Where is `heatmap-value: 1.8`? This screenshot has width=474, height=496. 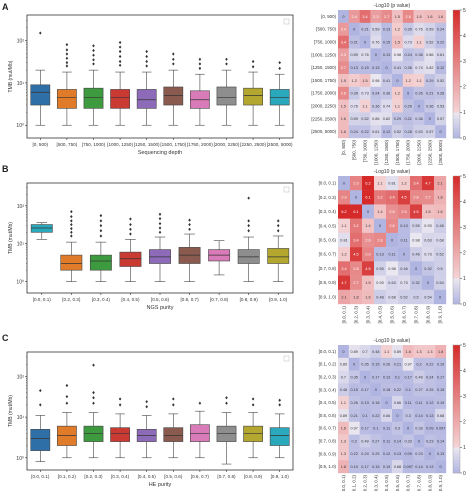 heatmap-value: 1.8 is located at coordinates (439, 198).